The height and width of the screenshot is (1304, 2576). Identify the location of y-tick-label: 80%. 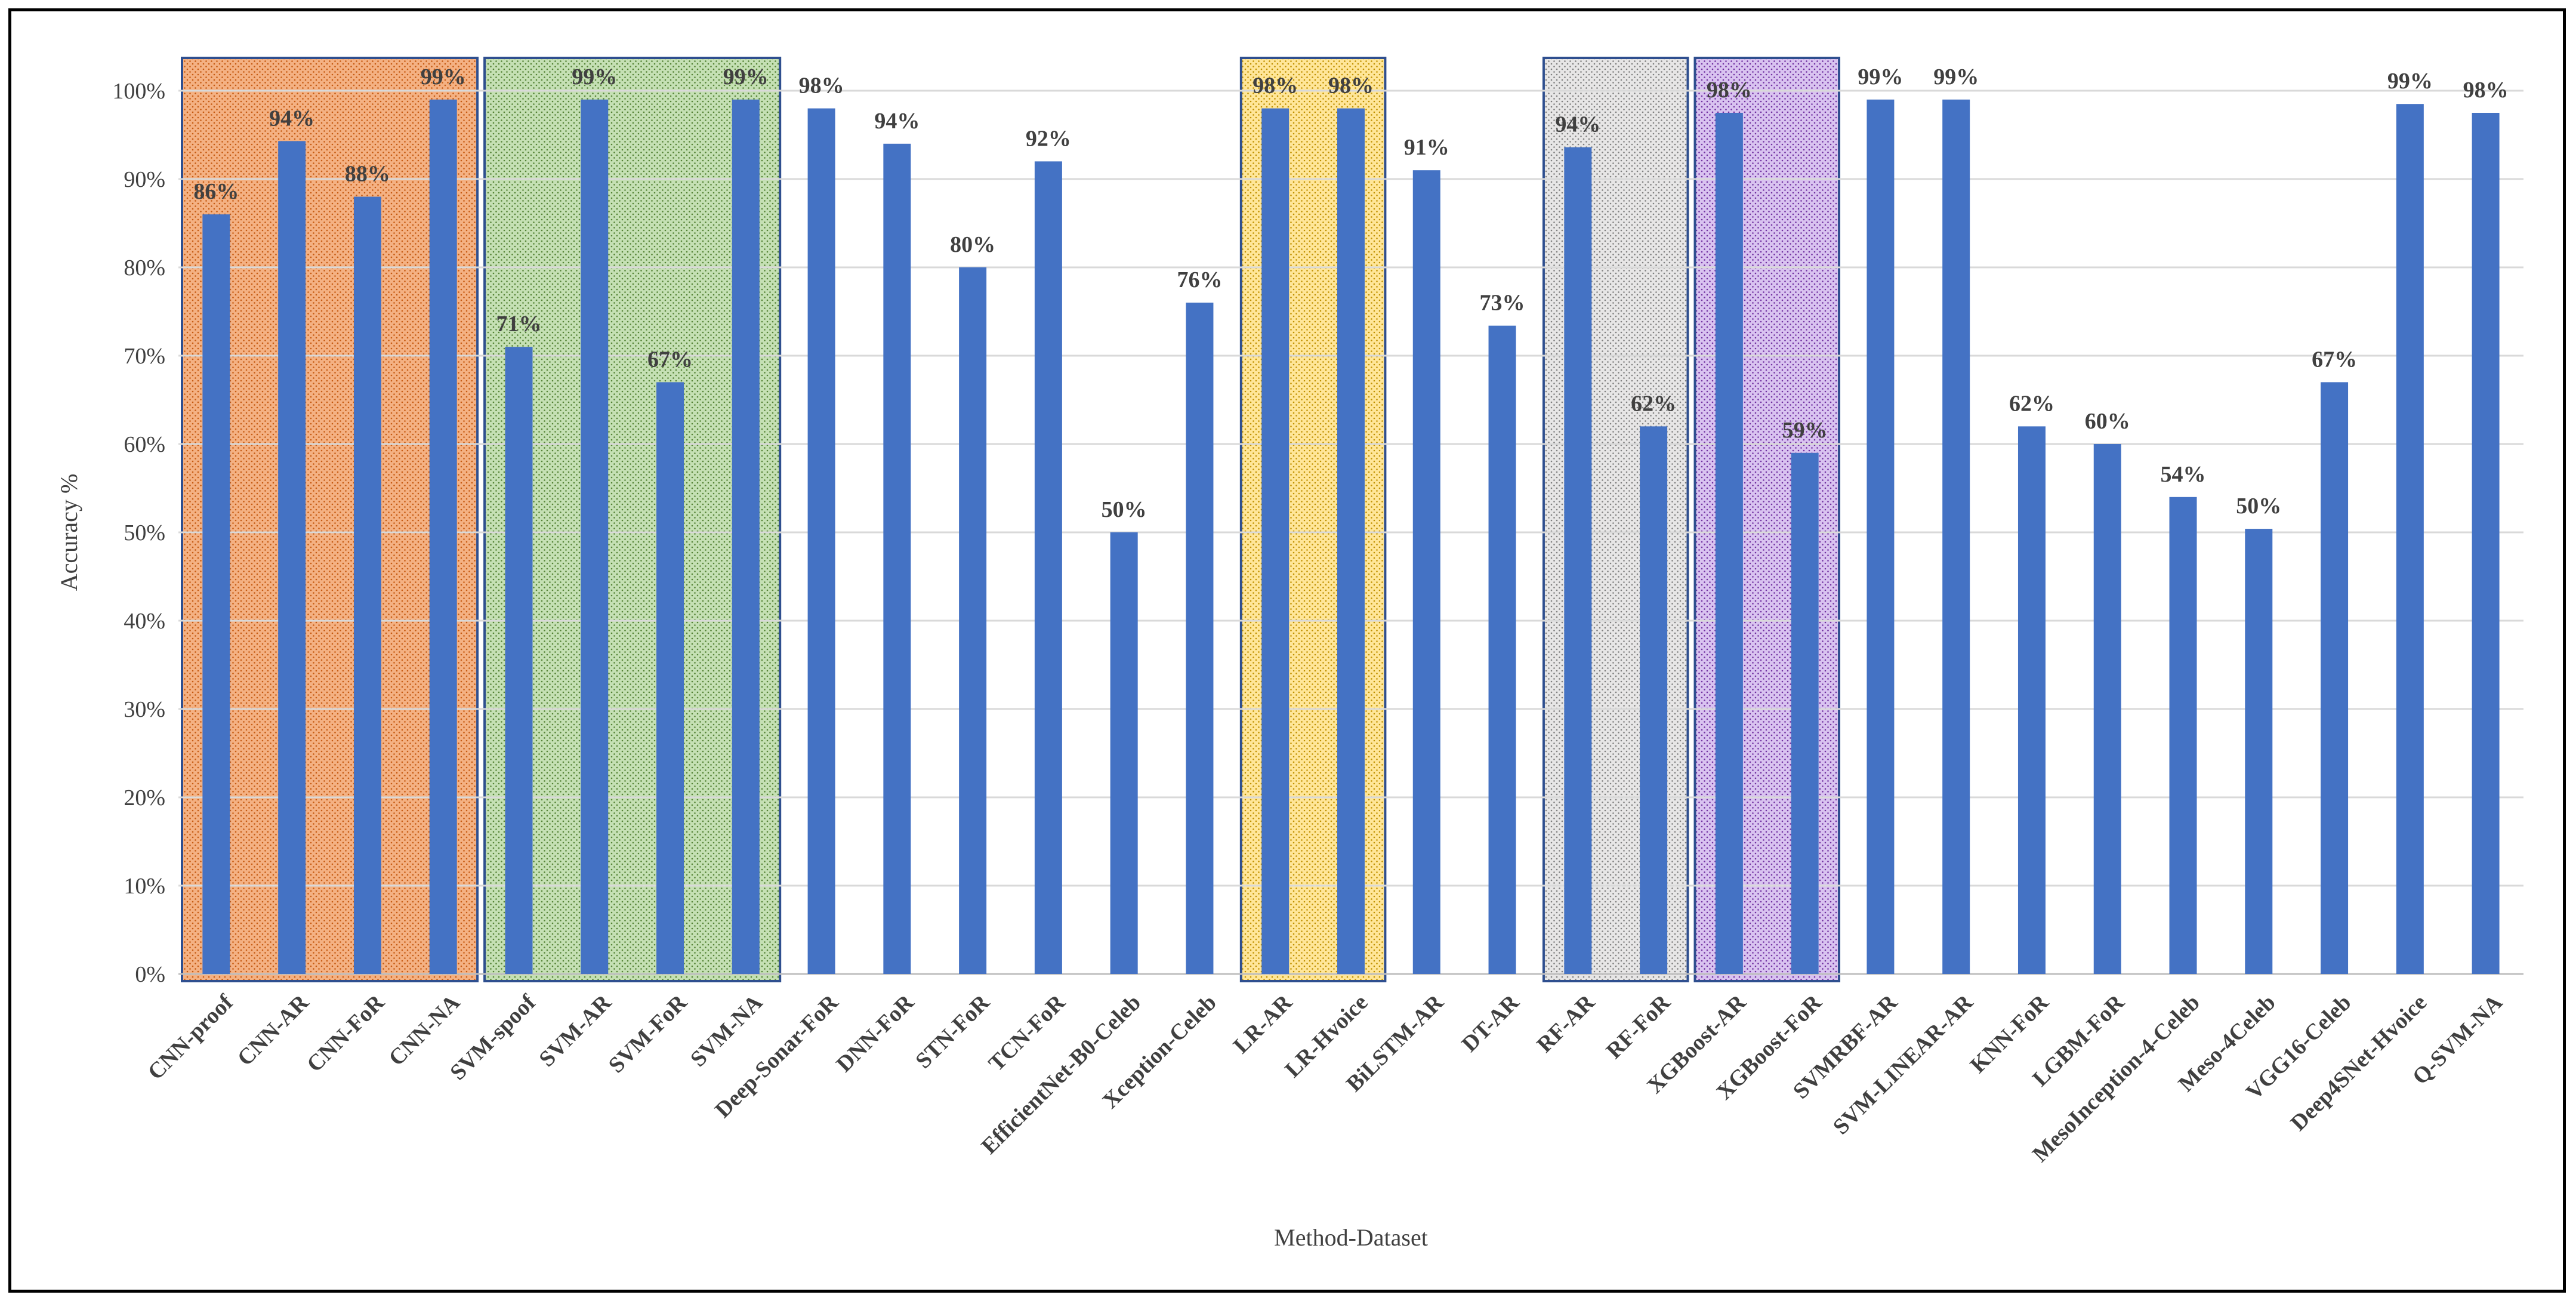
(144, 268).